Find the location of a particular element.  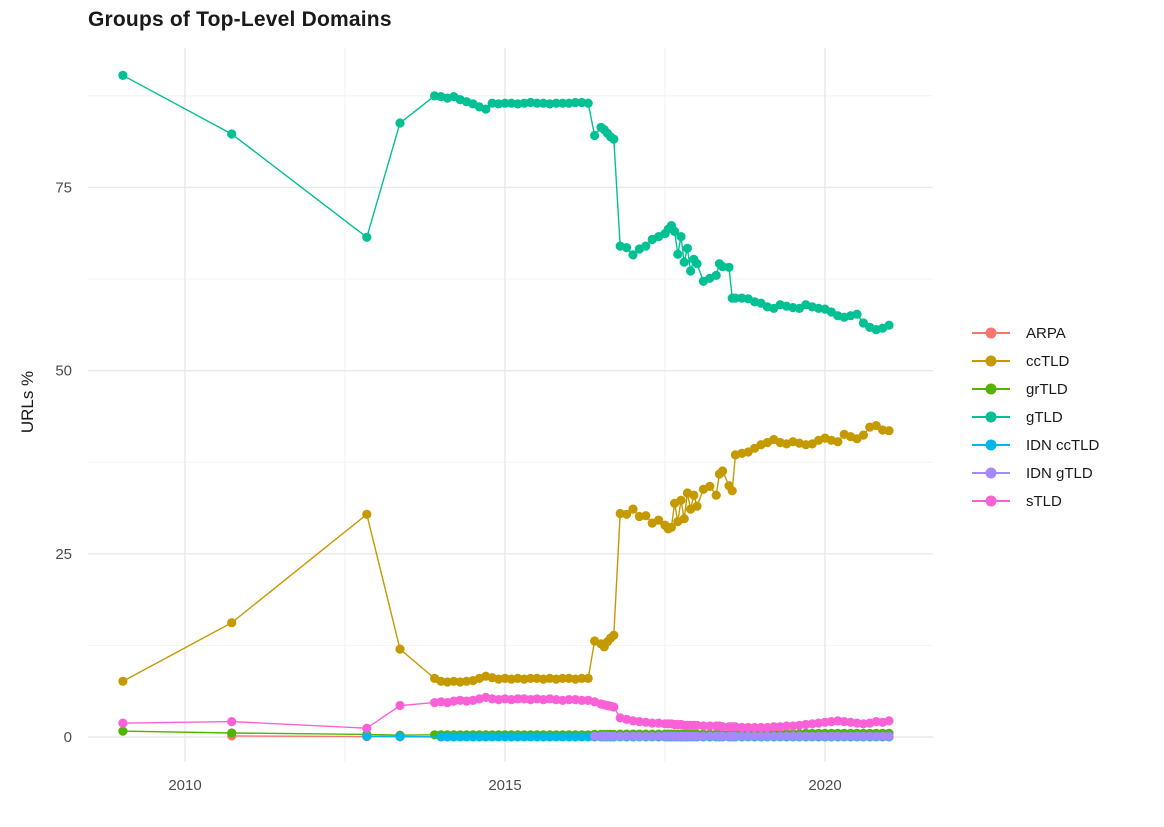

y-tick-label: 25 is located at coordinates (63, 554).